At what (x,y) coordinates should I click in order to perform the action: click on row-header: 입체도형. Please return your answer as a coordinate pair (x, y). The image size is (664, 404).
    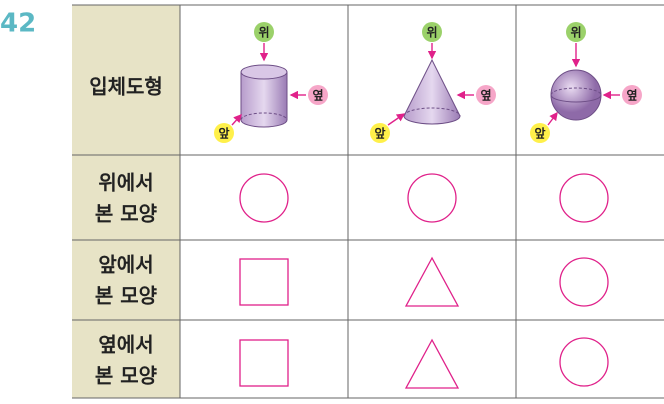
    Looking at the image, I should click on (126, 87).